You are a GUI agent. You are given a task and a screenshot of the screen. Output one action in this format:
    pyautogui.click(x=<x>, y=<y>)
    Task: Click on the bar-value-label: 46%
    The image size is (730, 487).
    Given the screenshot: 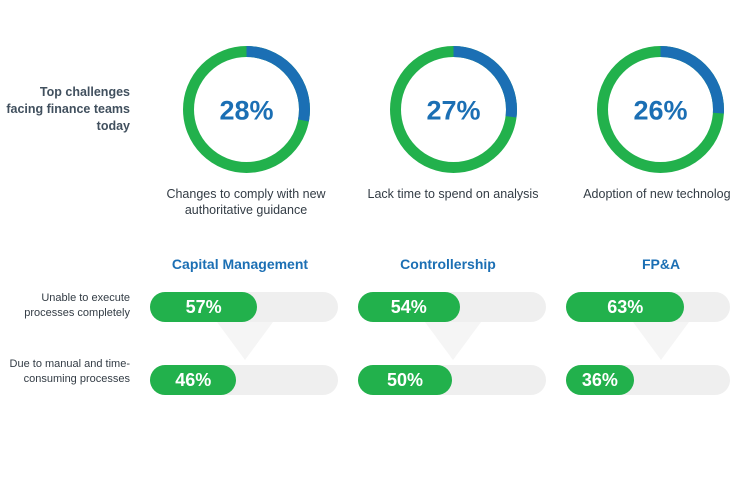 What is the action you would take?
    pyautogui.click(x=193, y=380)
    